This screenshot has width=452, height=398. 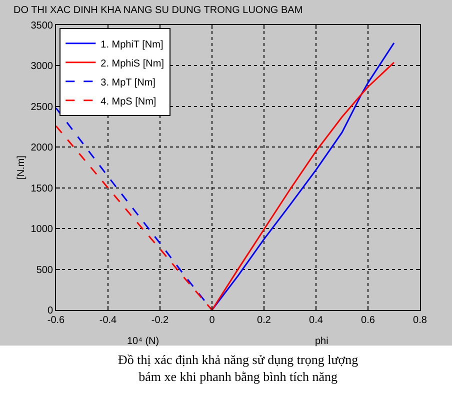 What do you see at coordinates (132, 64) in the screenshot?
I see `legend-label: 2. MphiS [Nm]` at bounding box center [132, 64].